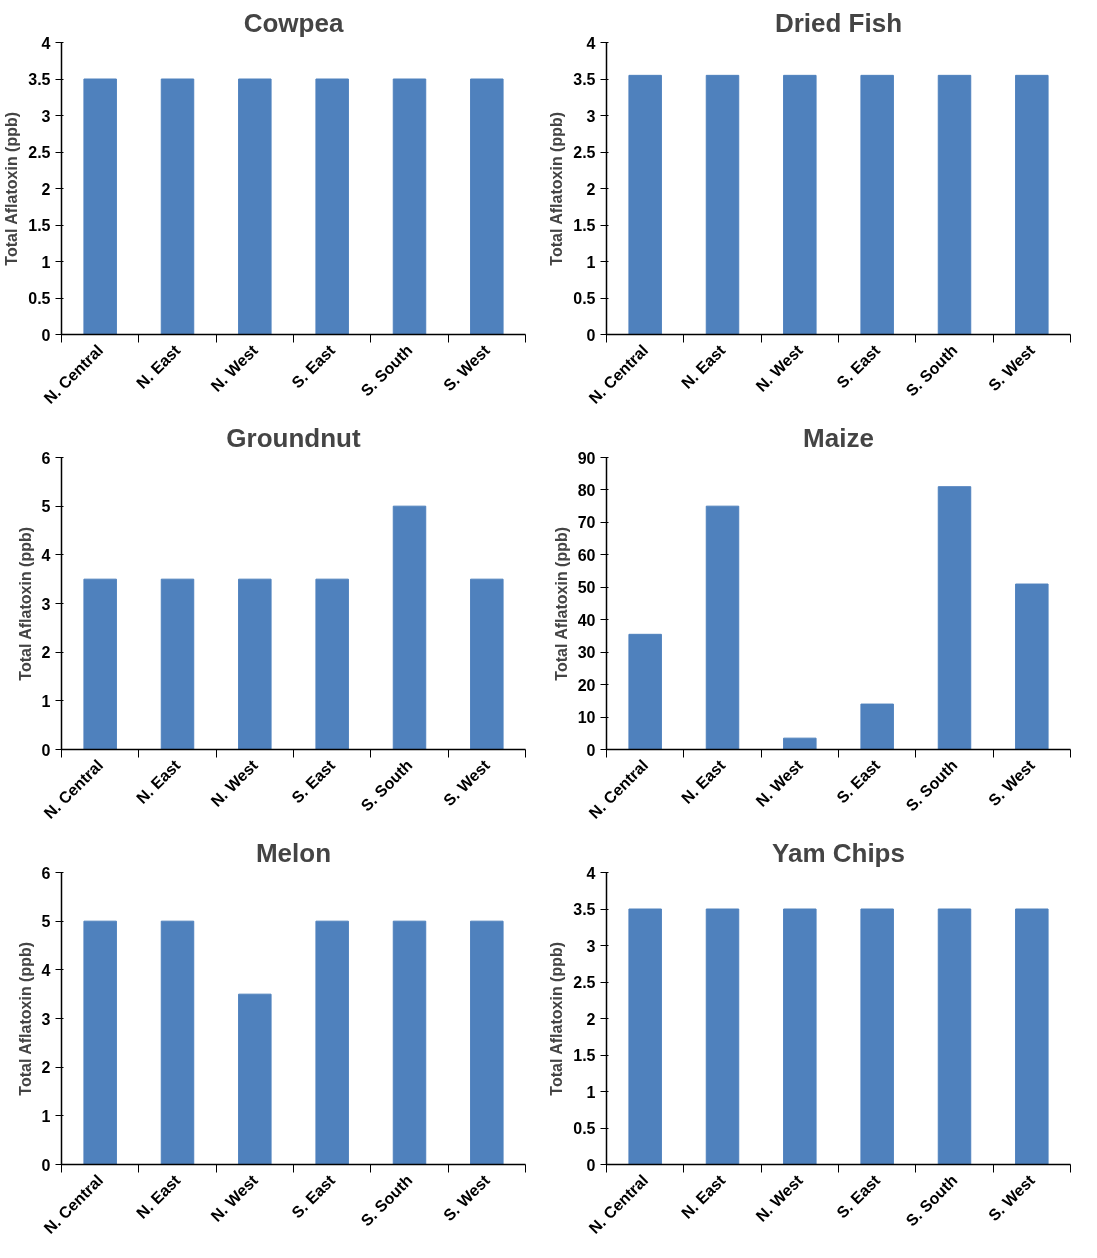  I want to click on y-tick-label: 50, so click(586, 588).